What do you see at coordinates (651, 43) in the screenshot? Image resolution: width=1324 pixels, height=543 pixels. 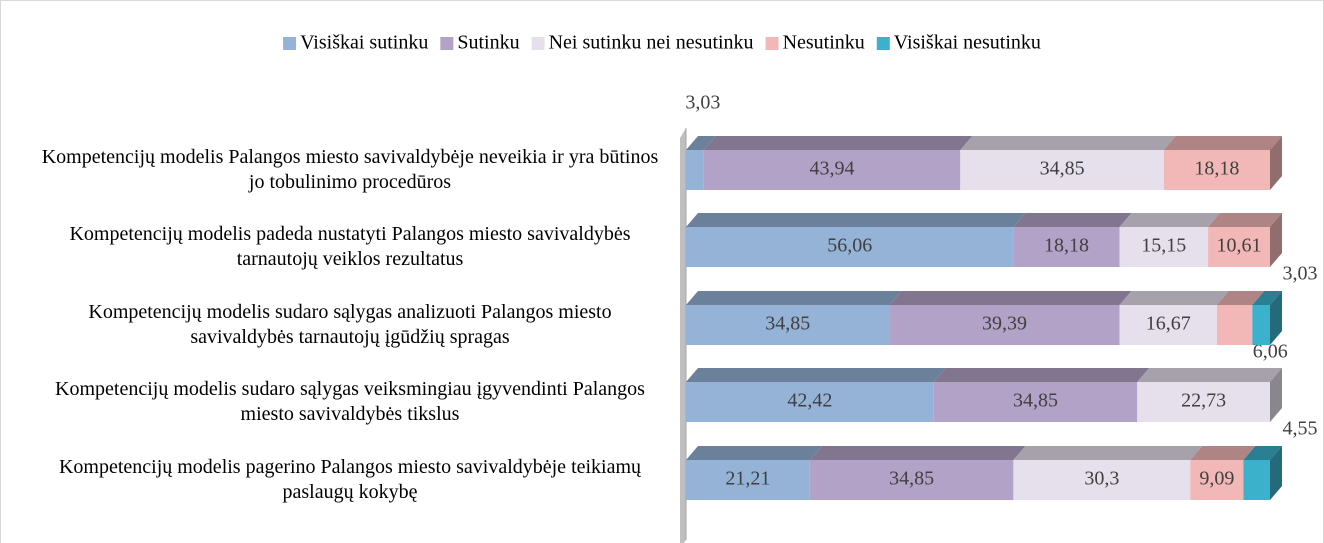 I see `legend-label: Nei sutinku nei nesutinku` at bounding box center [651, 43].